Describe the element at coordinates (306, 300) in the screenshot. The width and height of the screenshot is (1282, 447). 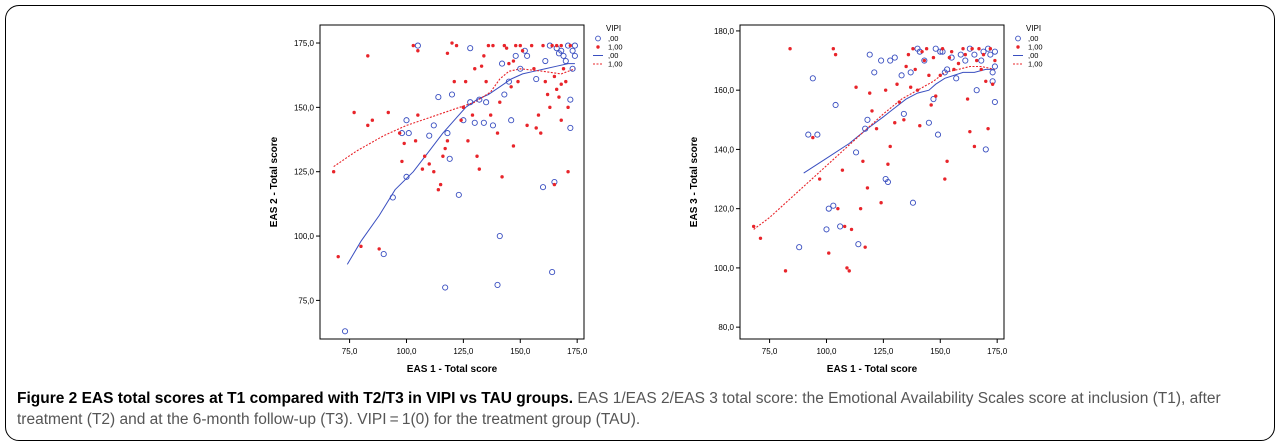
I see `y-tick-label: 75,0` at that location.